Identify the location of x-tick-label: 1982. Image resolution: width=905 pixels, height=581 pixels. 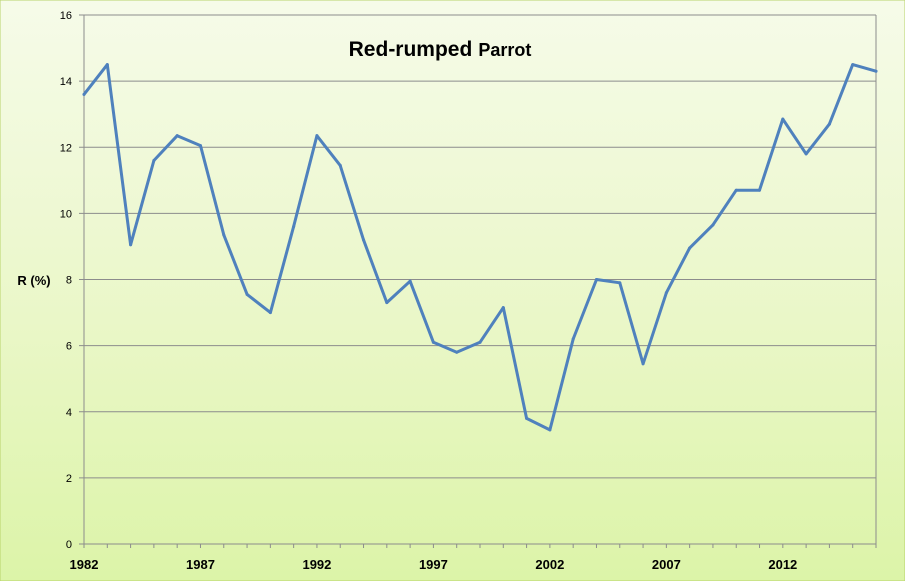
(84, 564).